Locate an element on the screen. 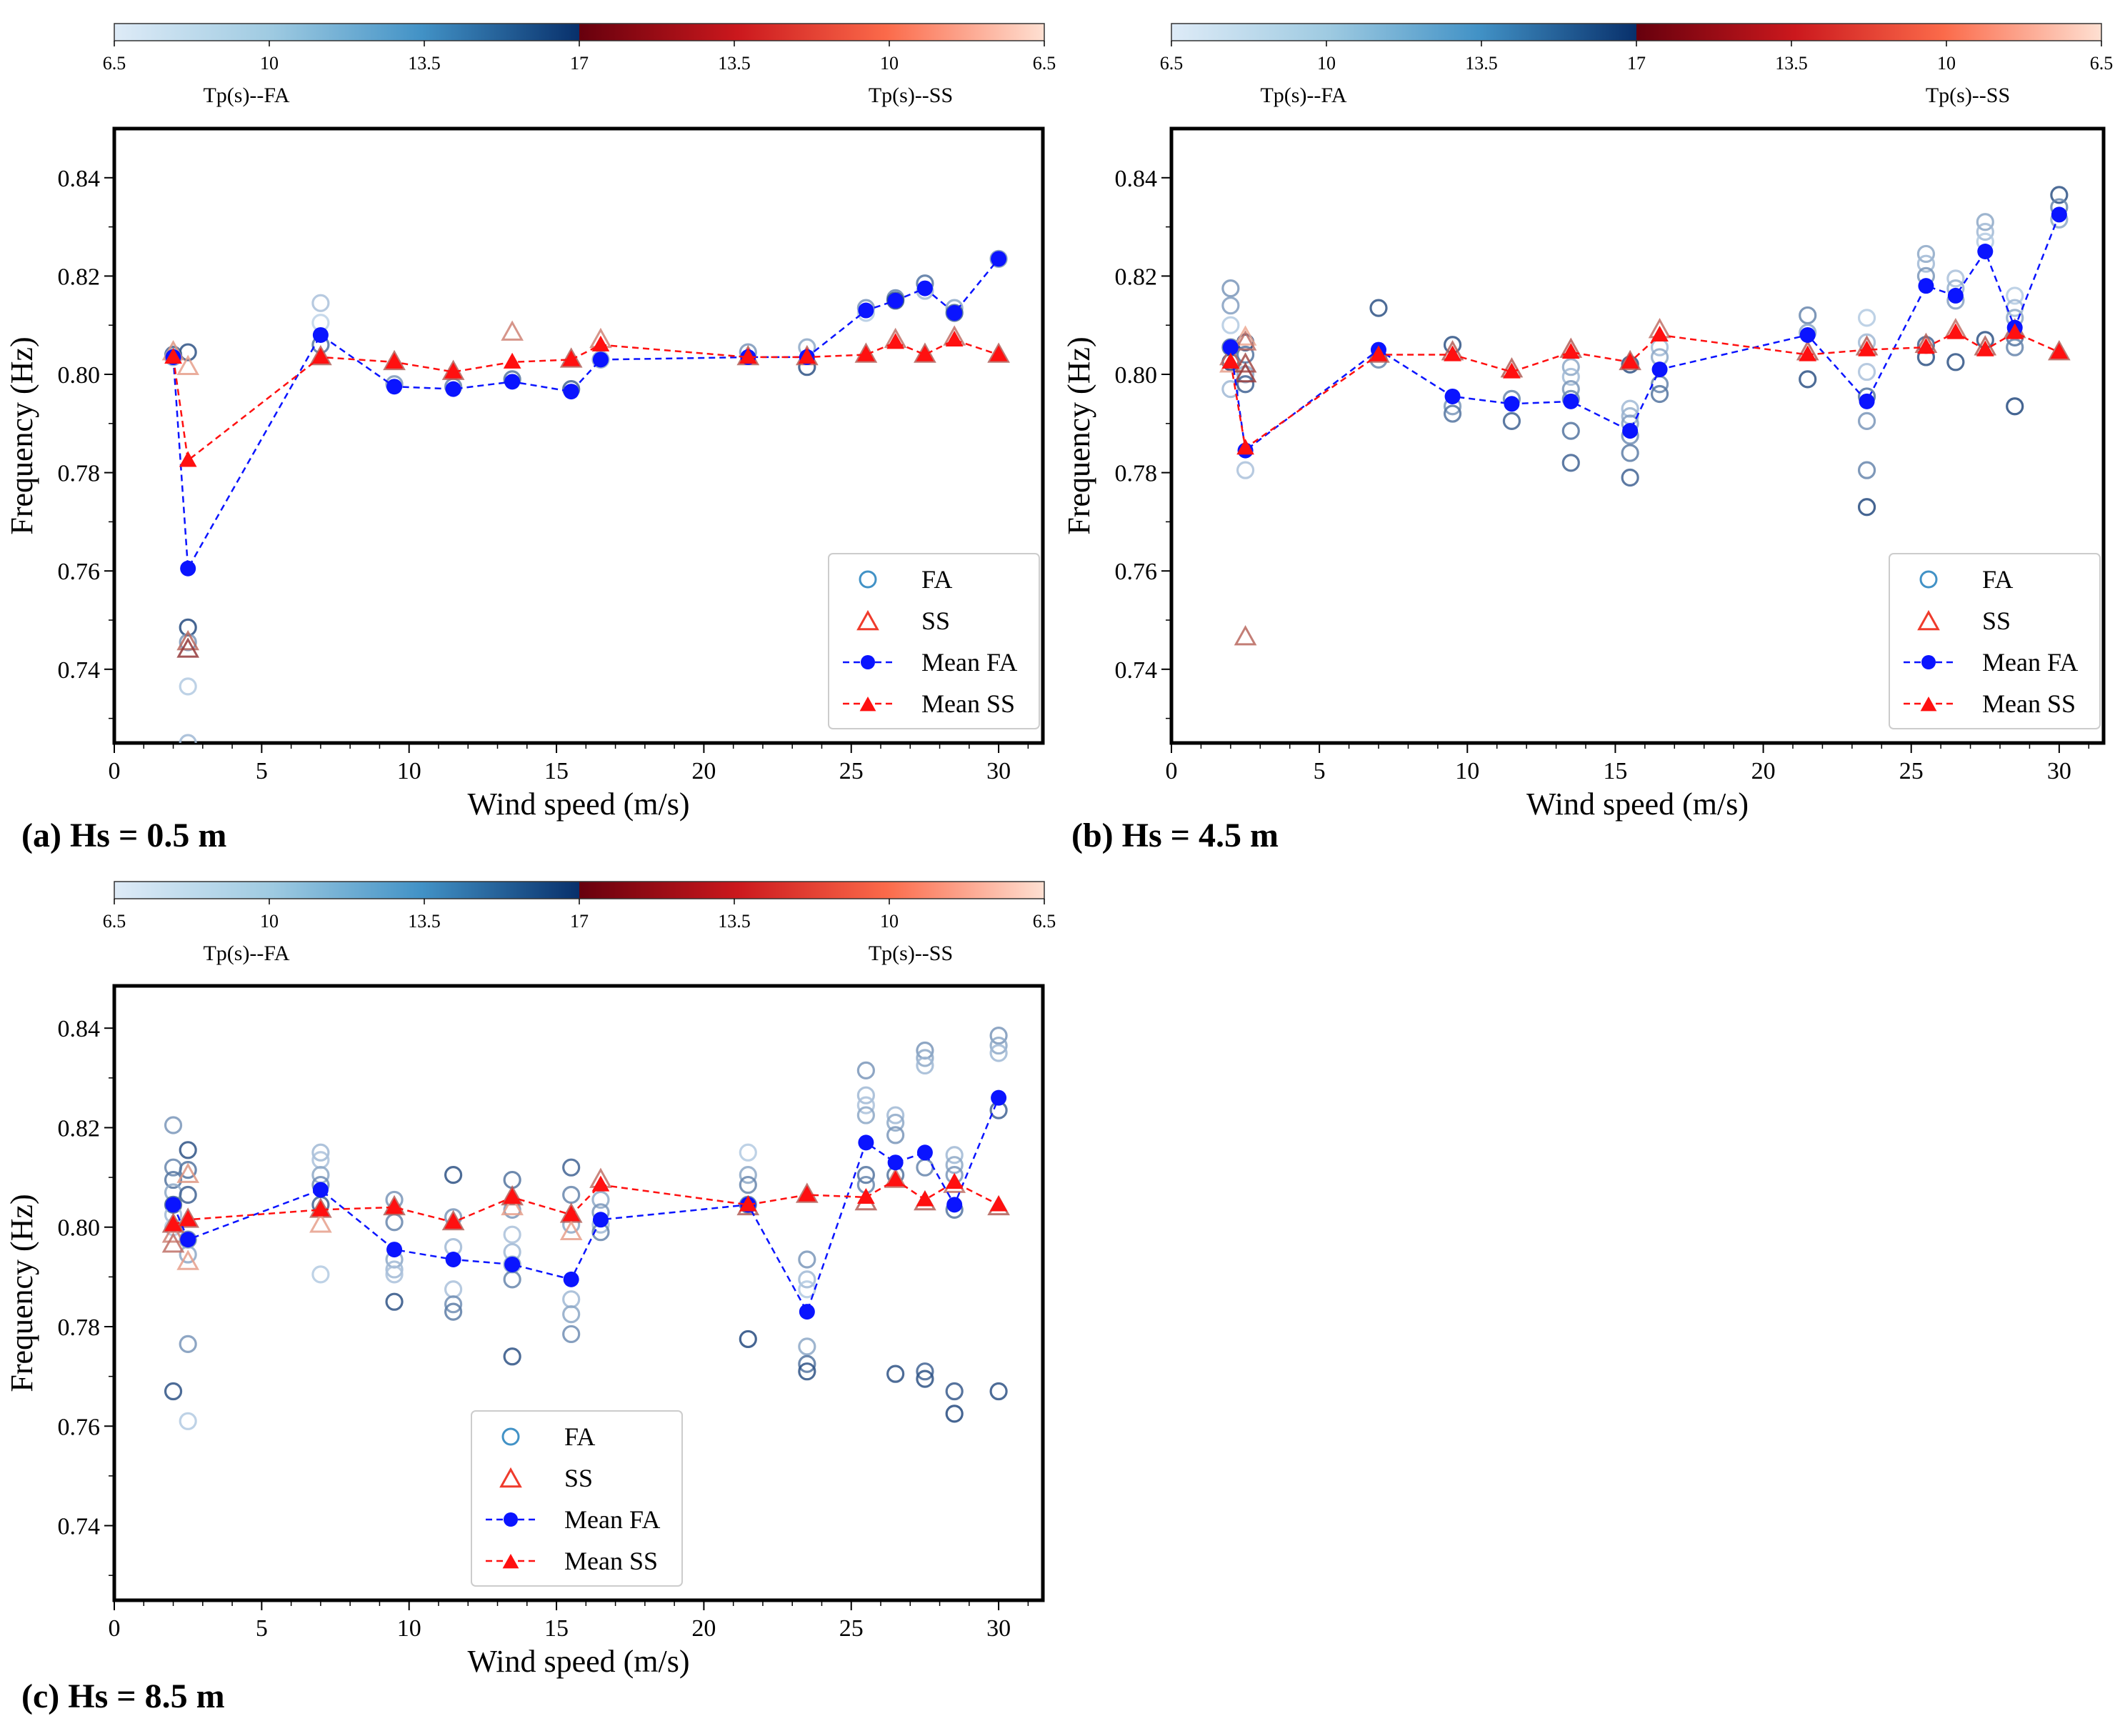  colorbar-tick-label: 17 is located at coordinates (579, 63).